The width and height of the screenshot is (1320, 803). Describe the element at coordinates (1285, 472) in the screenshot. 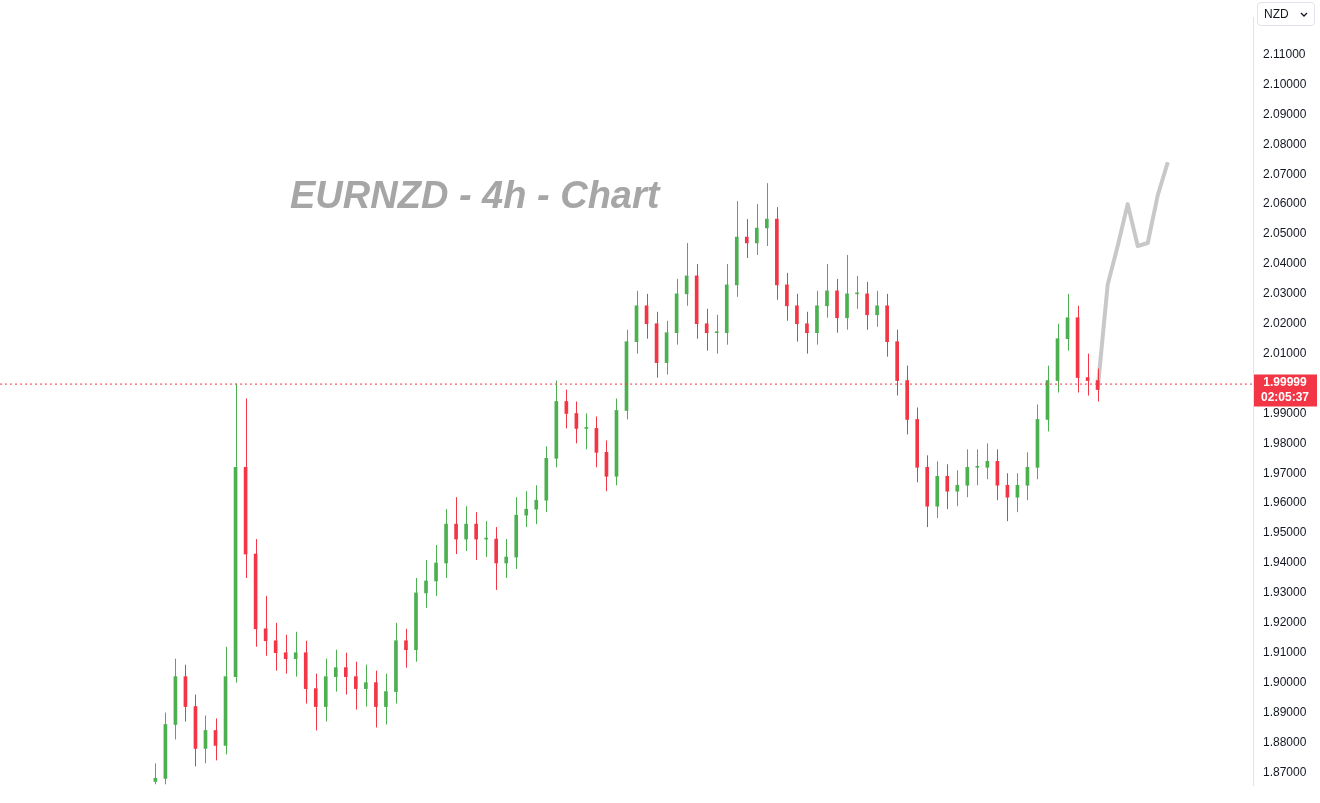

I see `y-tick-label: 1.97000` at that location.